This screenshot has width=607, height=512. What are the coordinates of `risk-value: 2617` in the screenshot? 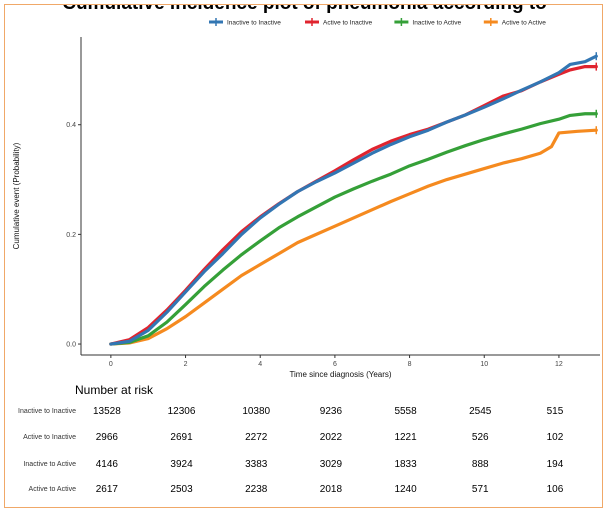 It's located at (106, 489).